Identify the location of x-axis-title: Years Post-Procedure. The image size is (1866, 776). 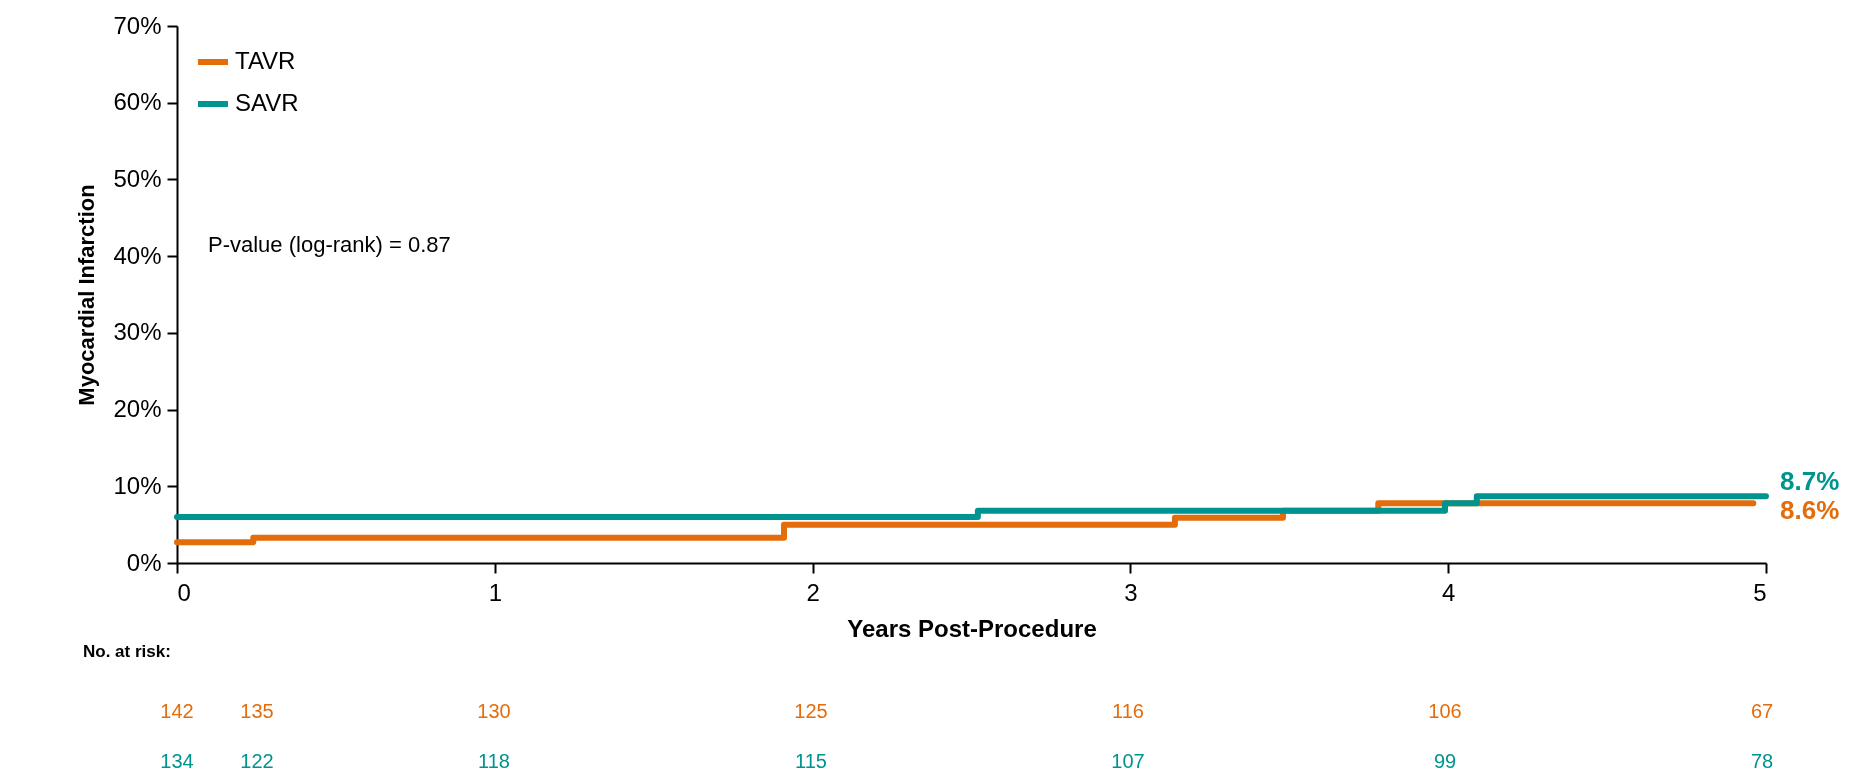
(972, 628).